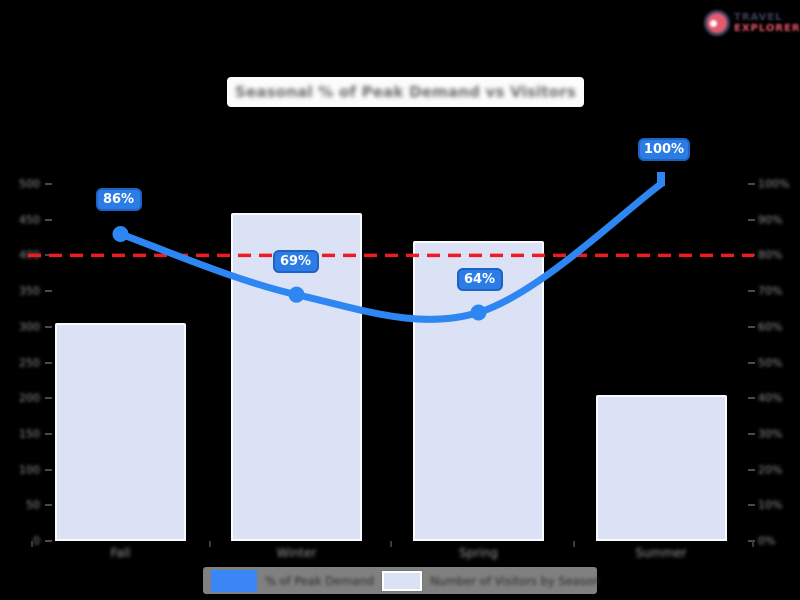  I want to click on brand-text: TRAVEL EXPLORER, so click(767, 23).